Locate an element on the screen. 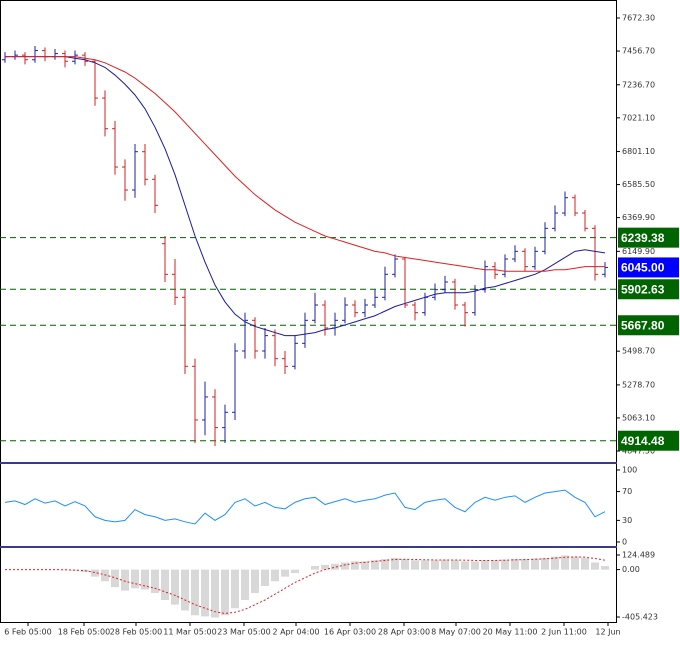 This screenshot has height=653, width=680. price-label: 5667.80 is located at coordinates (643, 325).